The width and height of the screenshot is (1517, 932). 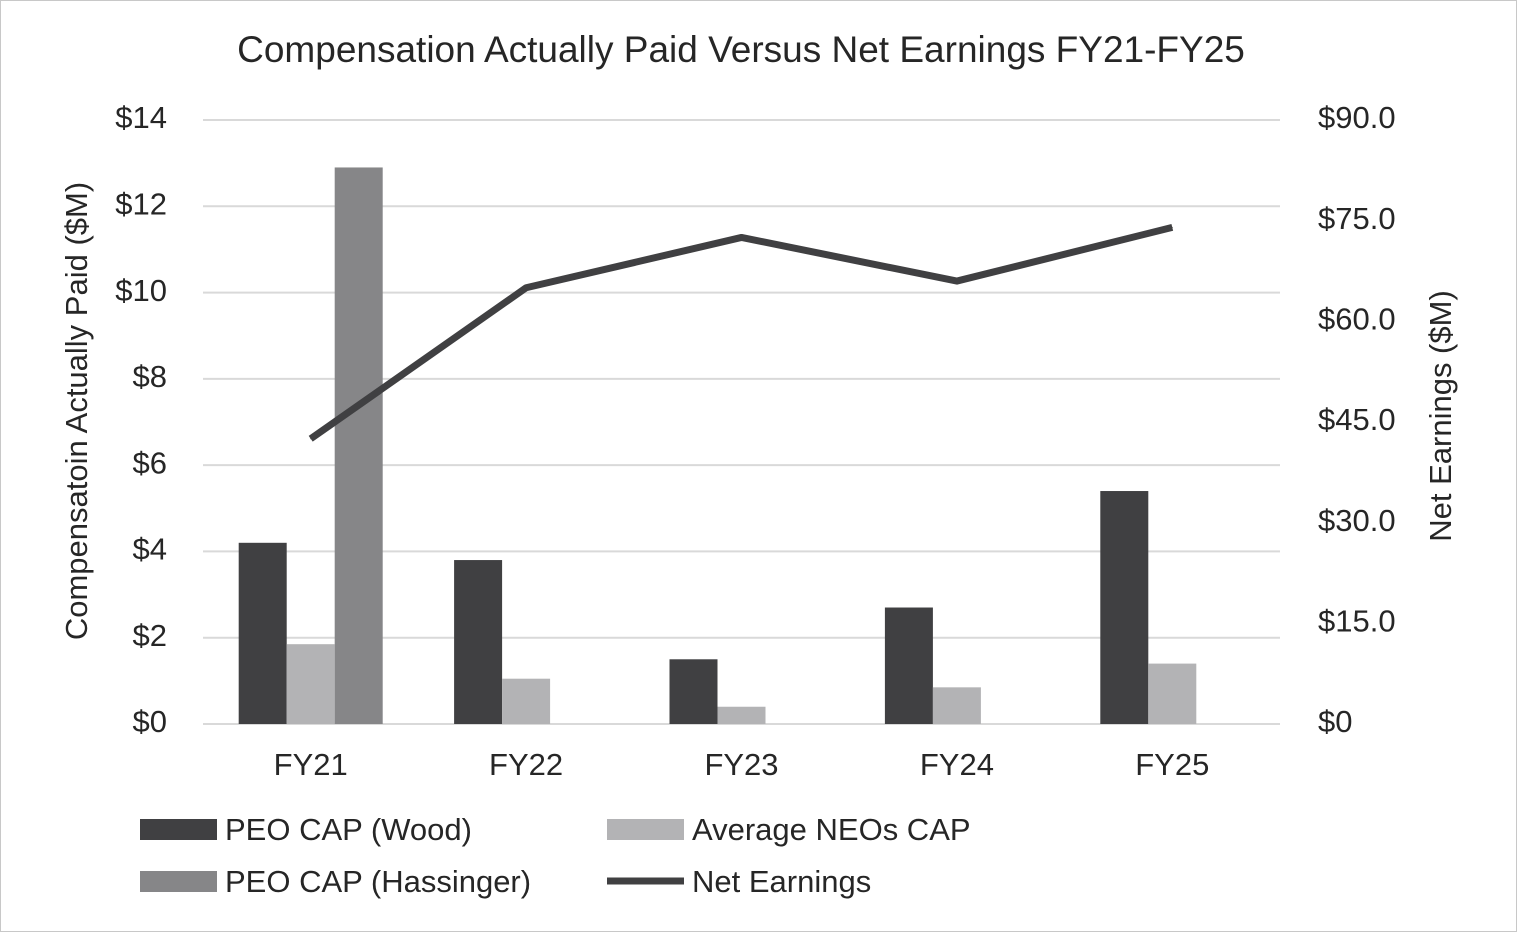 I want to click on legend-swatch-peo-hassinger, so click(x=178, y=881).